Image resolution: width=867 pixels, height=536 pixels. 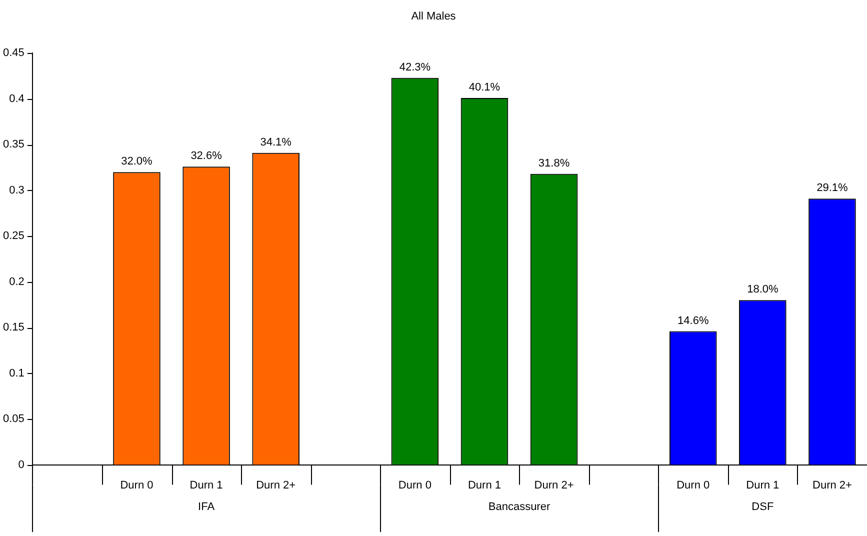 I want to click on y-tick-label: 0.15, so click(x=13, y=328).